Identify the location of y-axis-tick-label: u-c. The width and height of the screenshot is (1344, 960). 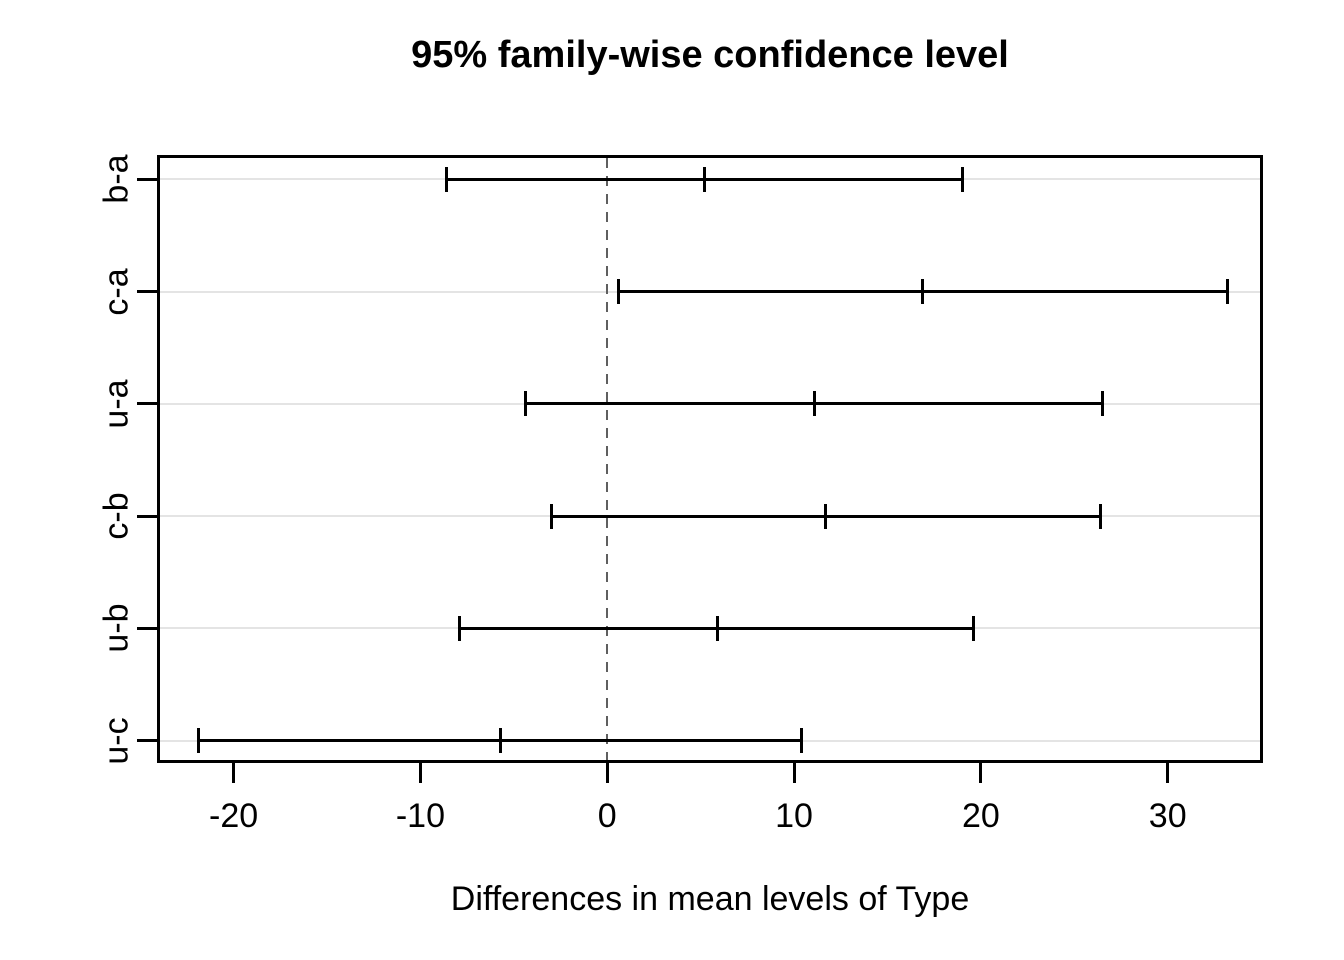
(116, 740).